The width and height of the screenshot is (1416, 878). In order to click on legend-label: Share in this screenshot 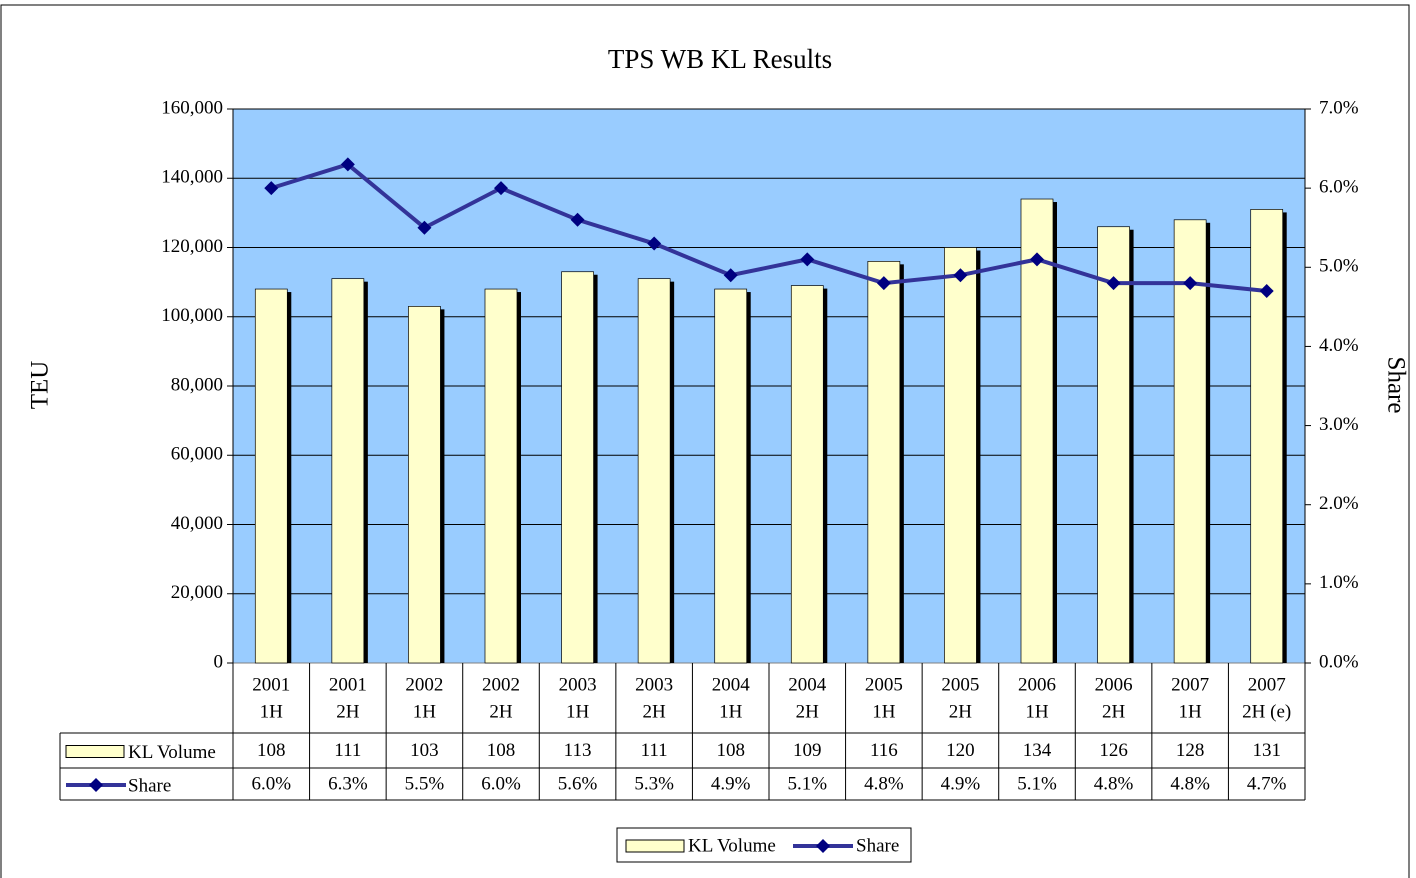, I will do `click(877, 845)`.